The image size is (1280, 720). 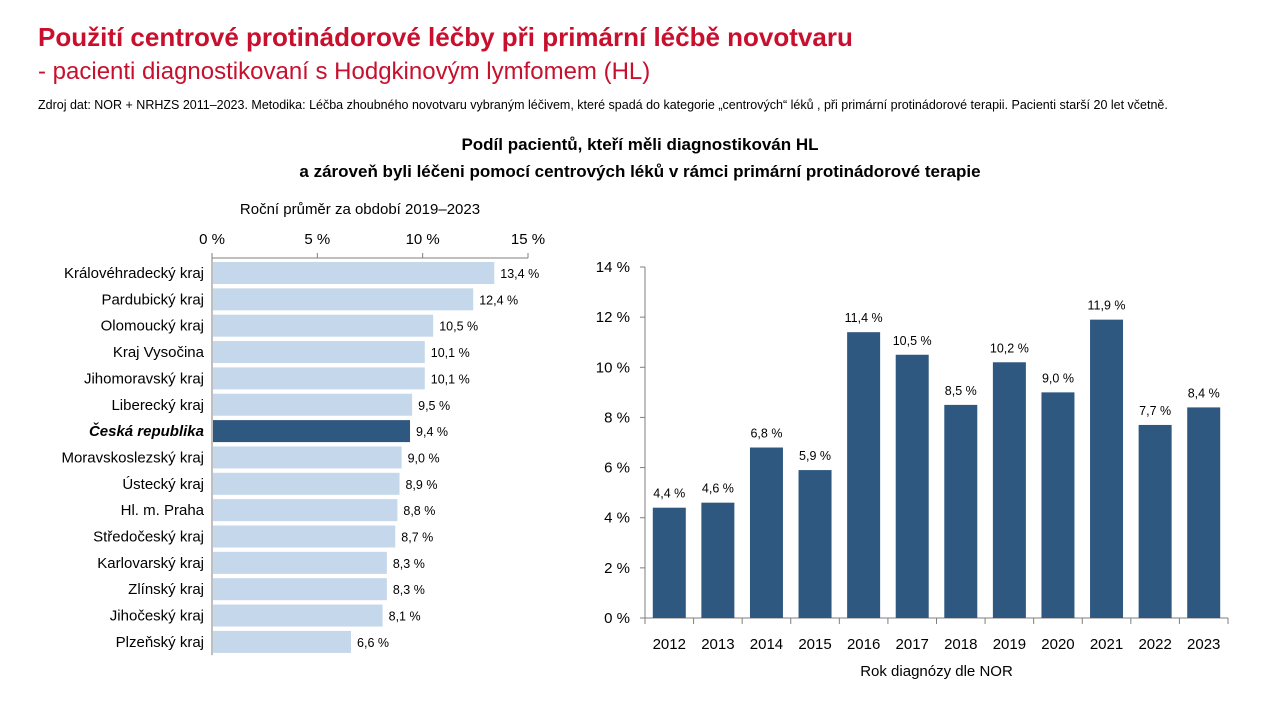 I want to click on y-tick-label: 8 %, so click(x=617, y=417).